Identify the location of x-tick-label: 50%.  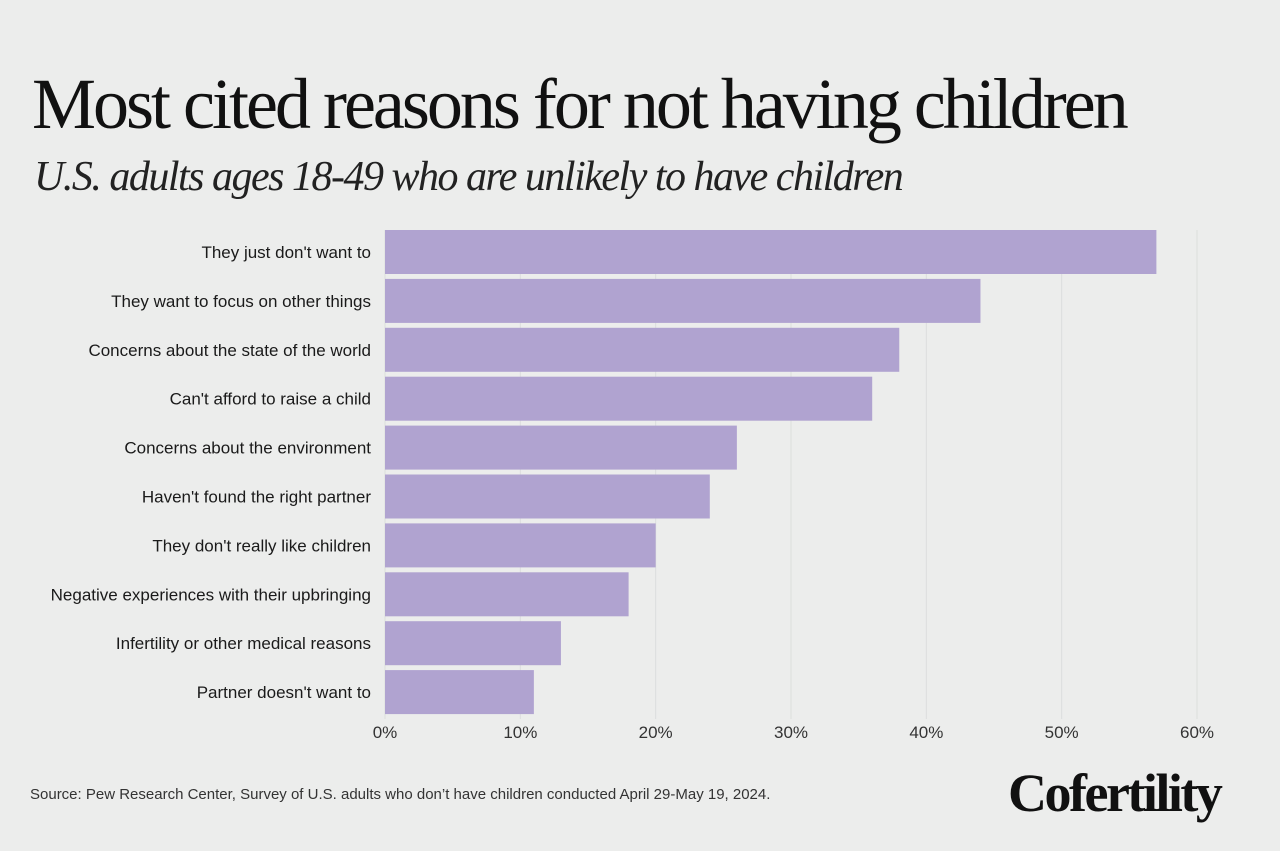
(1062, 732).